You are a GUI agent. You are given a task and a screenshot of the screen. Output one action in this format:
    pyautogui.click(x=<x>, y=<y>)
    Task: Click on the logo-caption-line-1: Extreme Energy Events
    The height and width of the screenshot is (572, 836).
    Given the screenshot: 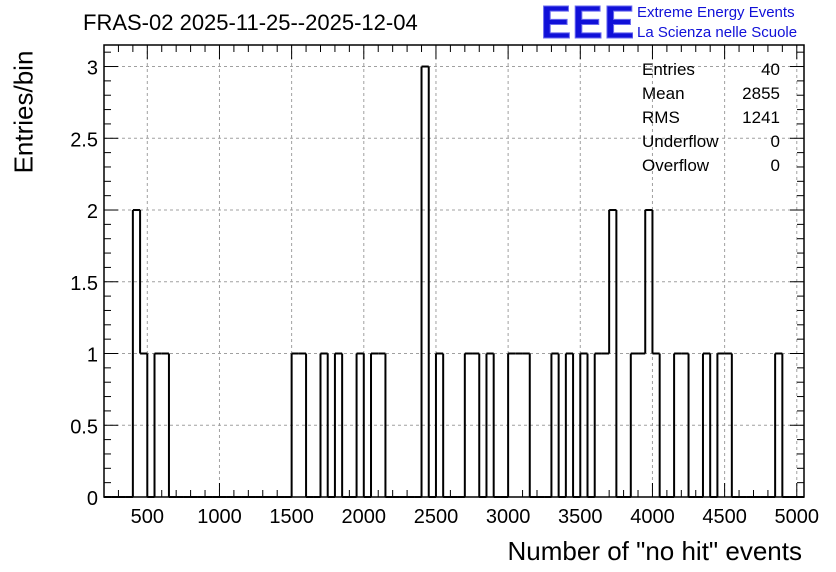 What is the action you would take?
    pyautogui.click(x=716, y=12)
    